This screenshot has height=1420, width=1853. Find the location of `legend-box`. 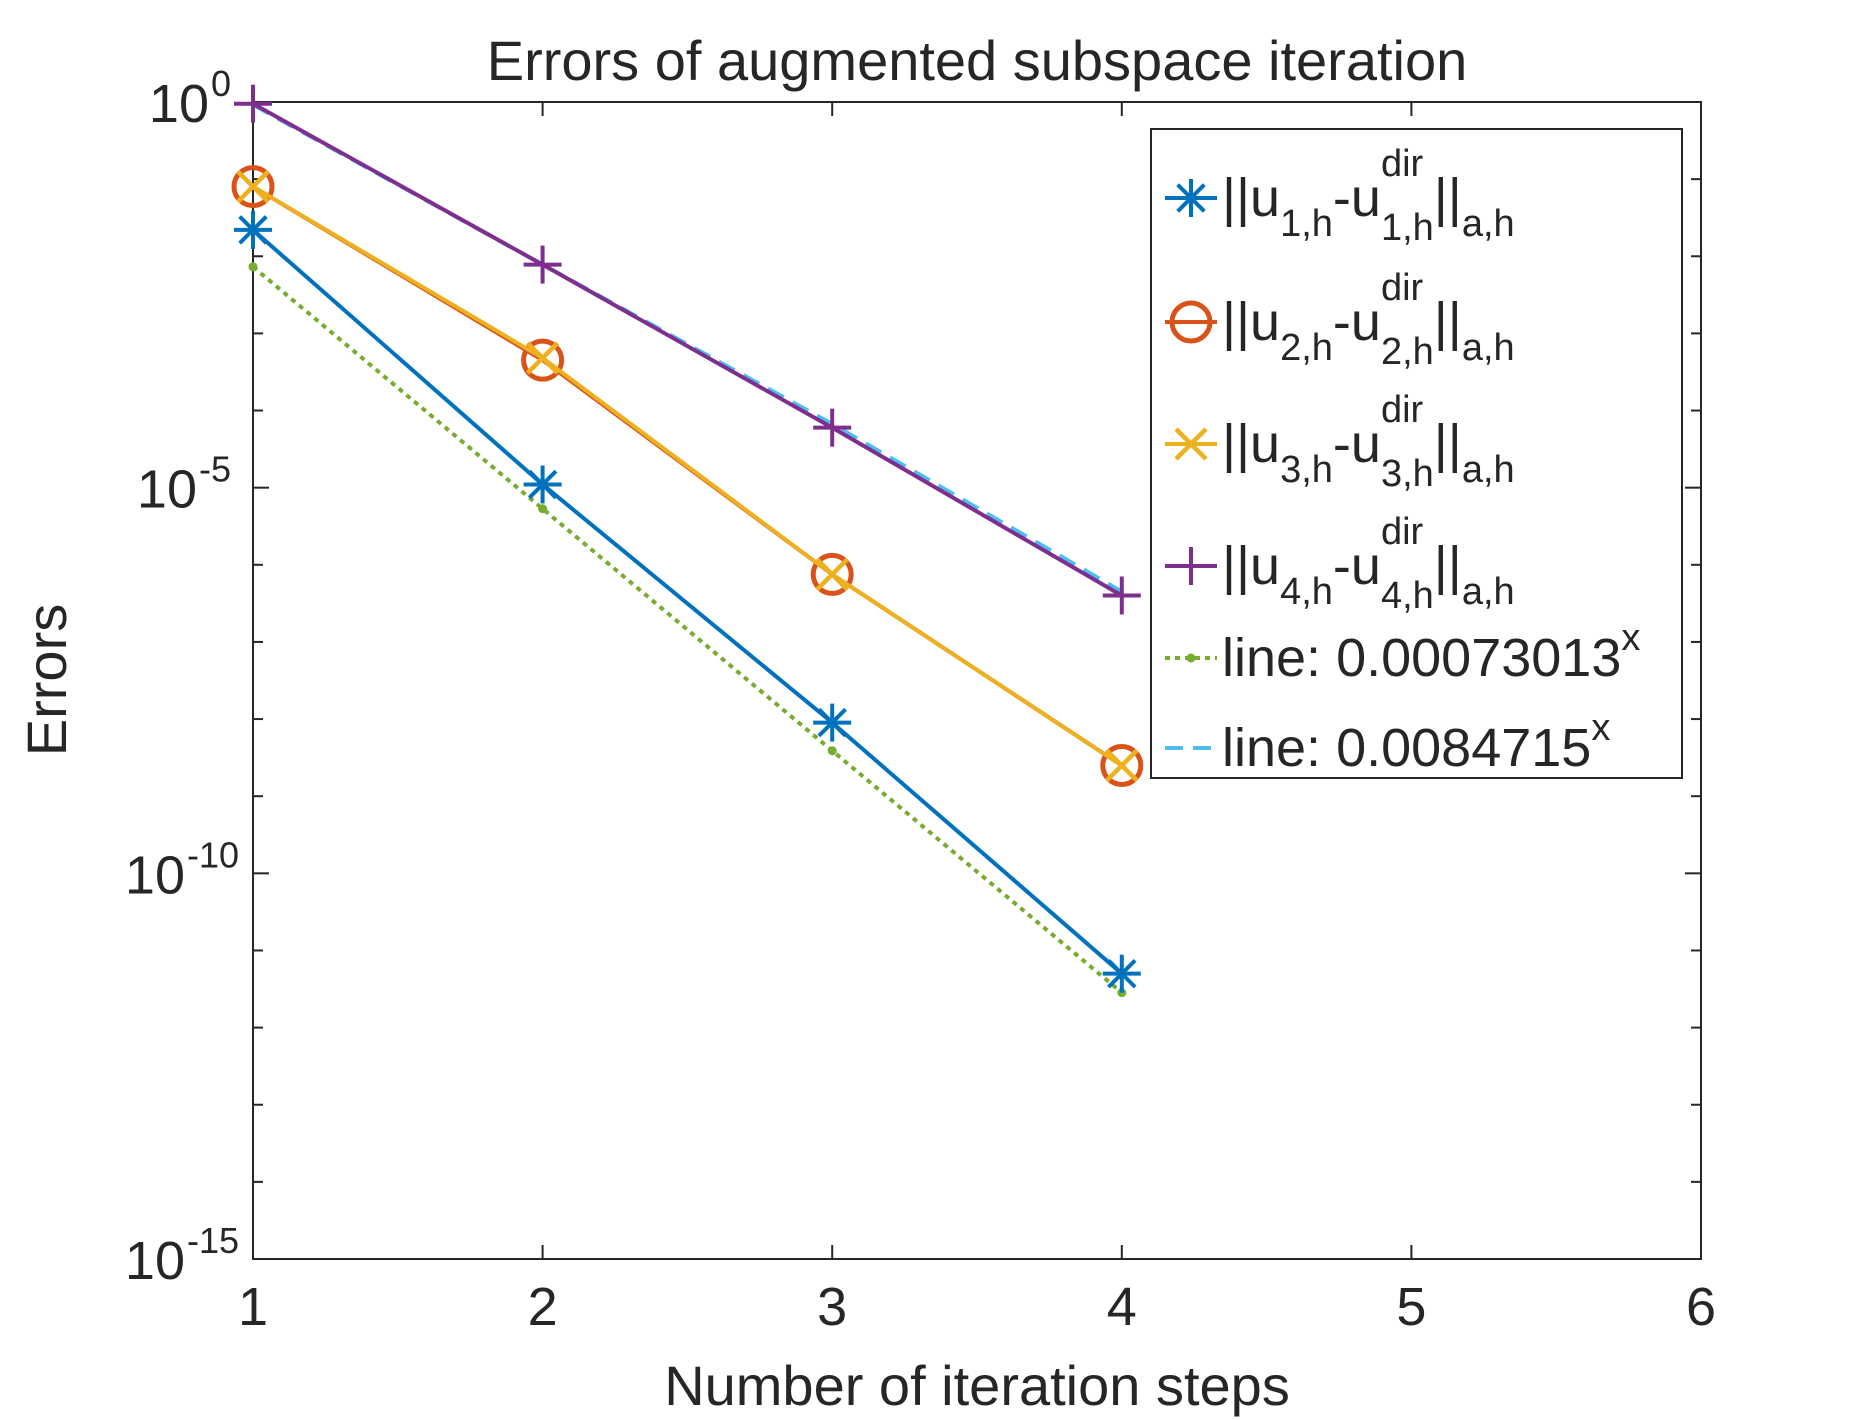

legend-box is located at coordinates (1416, 453).